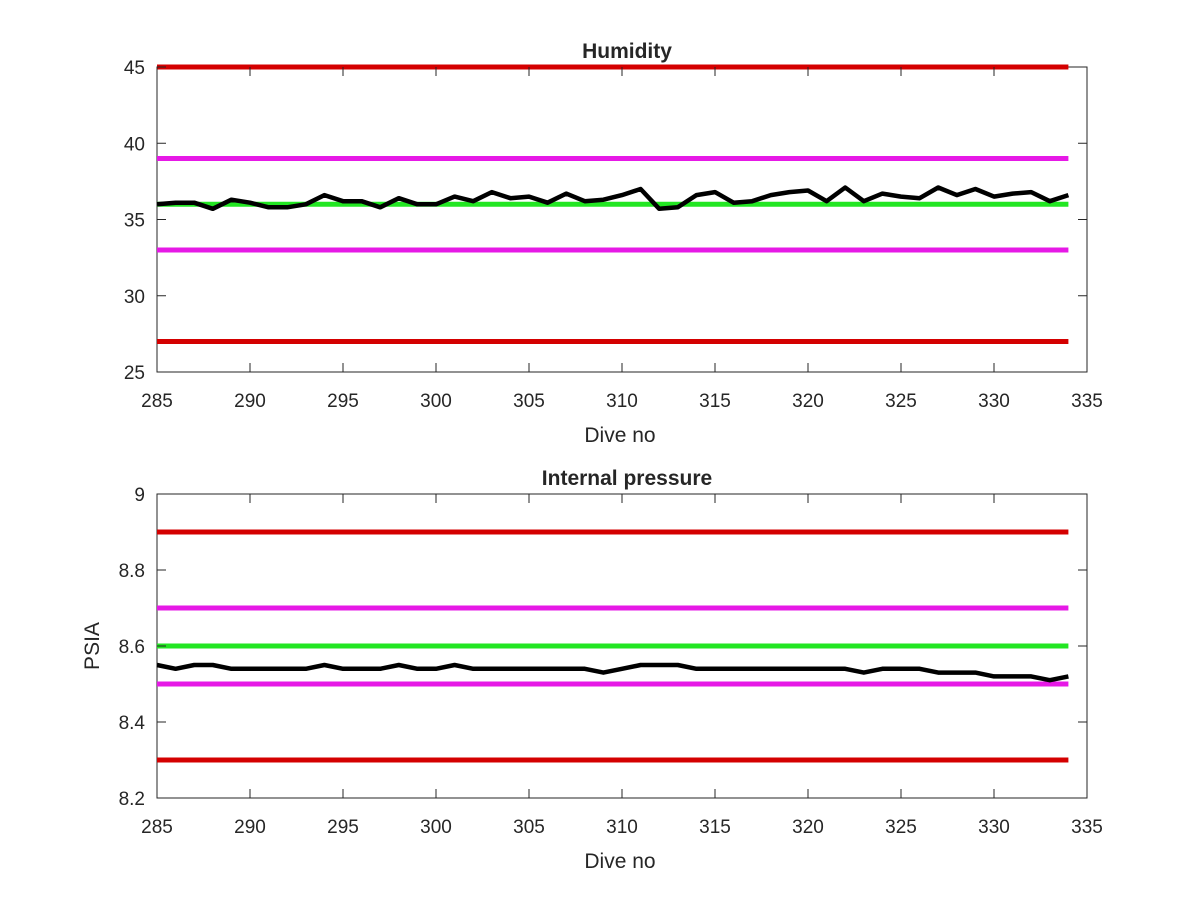  Describe the element at coordinates (627, 478) in the screenshot. I see `chart-title: Internal pressure` at that location.